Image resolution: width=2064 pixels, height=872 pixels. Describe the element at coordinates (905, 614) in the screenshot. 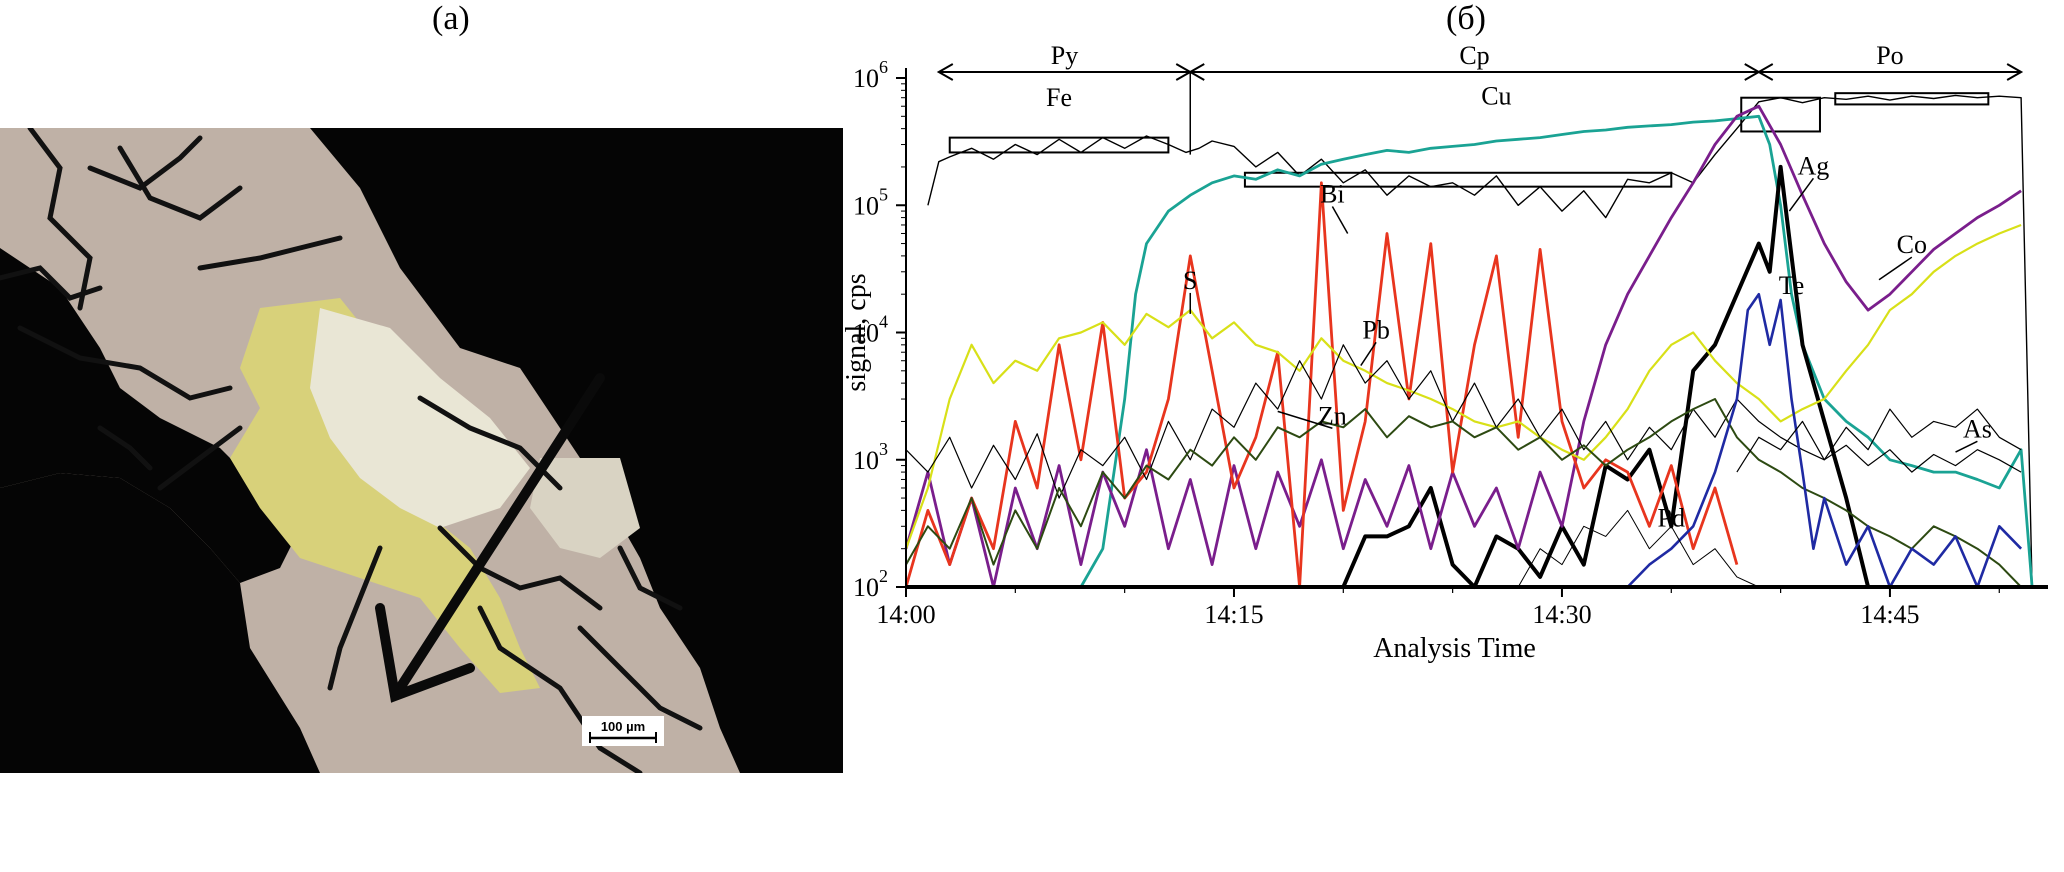

I see `x-tick-label: 14:00` at that location.